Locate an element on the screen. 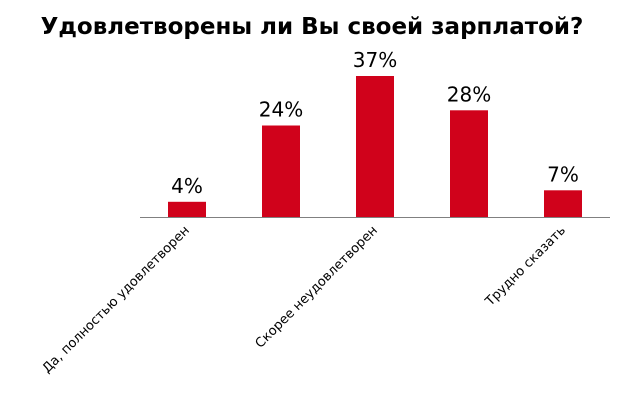 This screenshot has height=409, width=624. data-label-2: 37% is located at coordinates (375, 60).